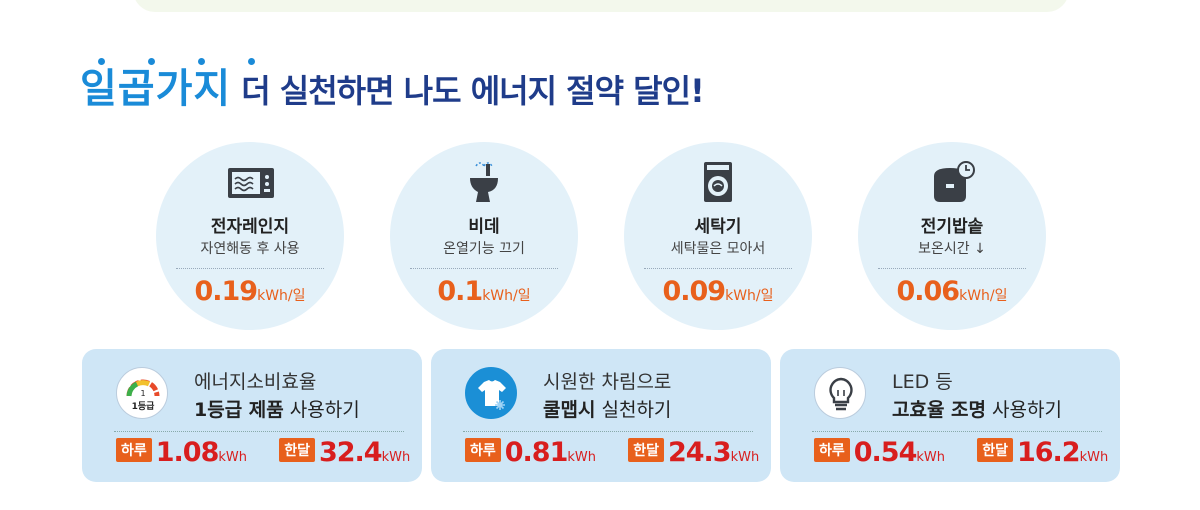  Describe the element at coordinates (928, 291) in the screenshot. I see `saving-value: 0.06` at that location.